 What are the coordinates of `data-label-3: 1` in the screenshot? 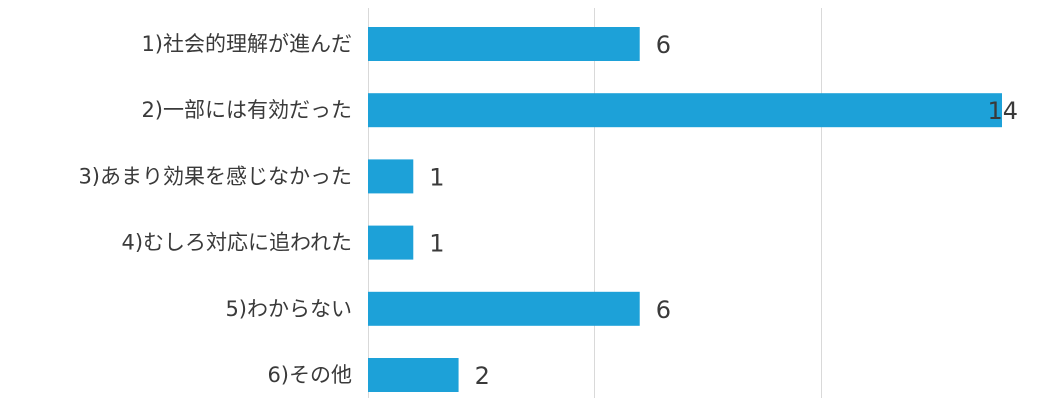 It's located at (436, 177).